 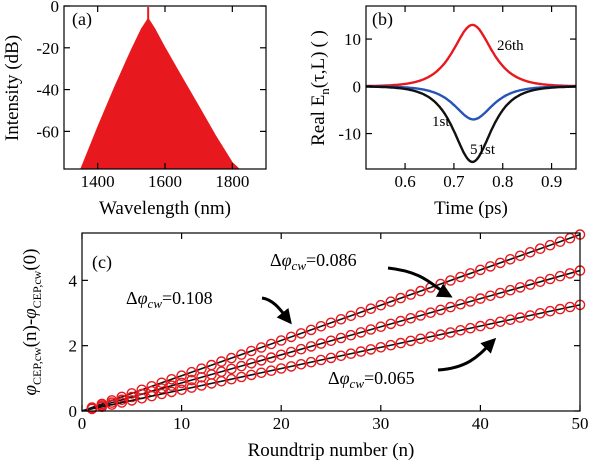 What do you see at coordinates (160, 88) in the screenshot?
I see `panel-a-plot` at bounding box center [160, 88].